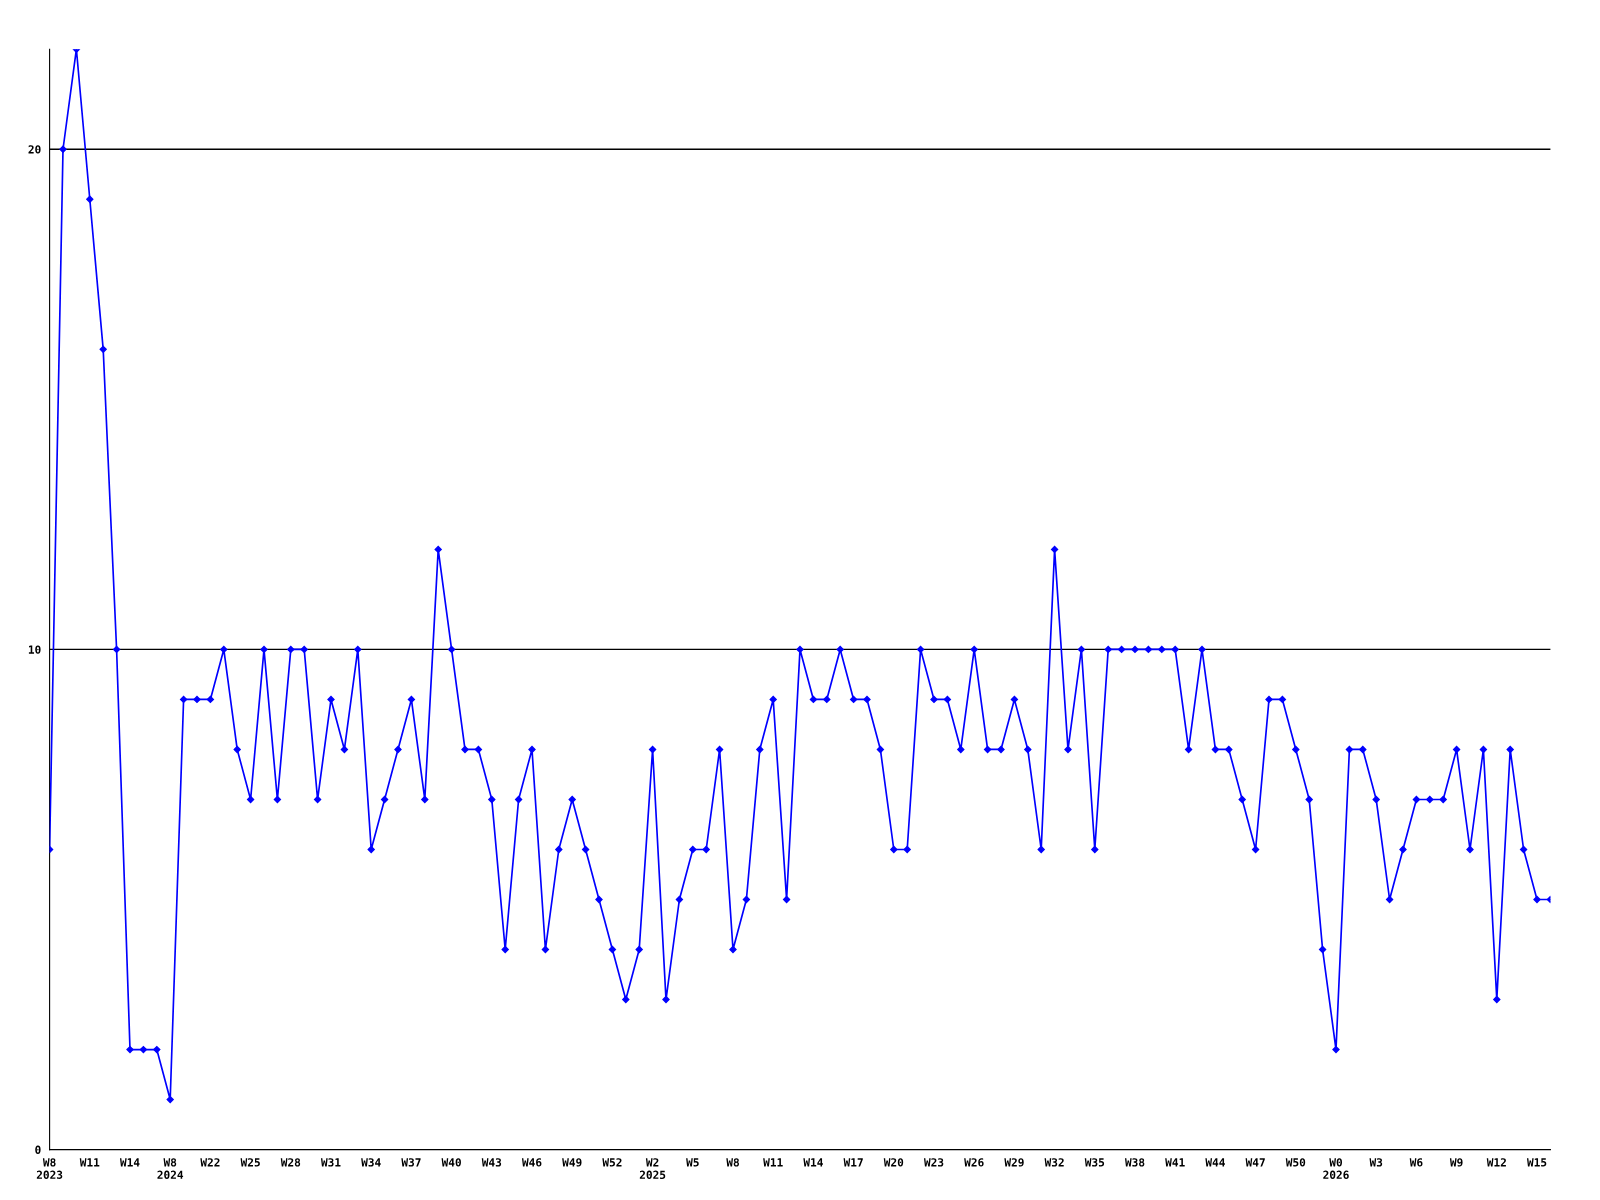  I want to click on x-tick-label: W31, so click(330, 1162).